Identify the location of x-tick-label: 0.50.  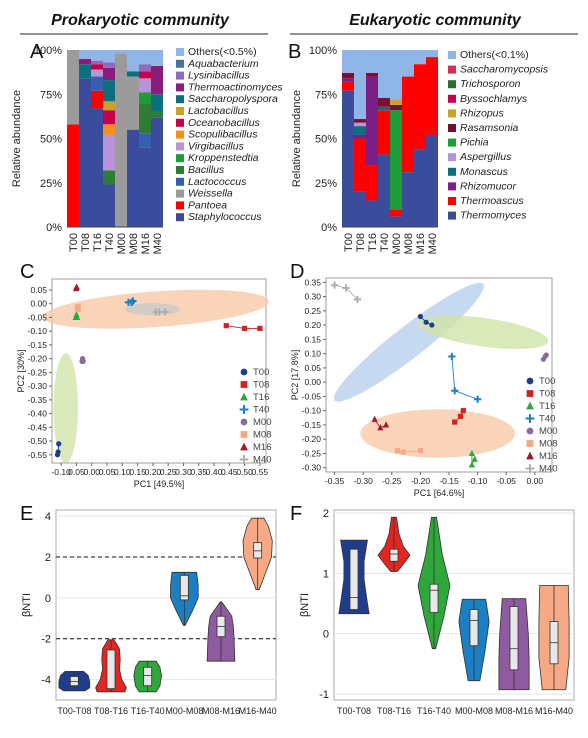
(244, 472).